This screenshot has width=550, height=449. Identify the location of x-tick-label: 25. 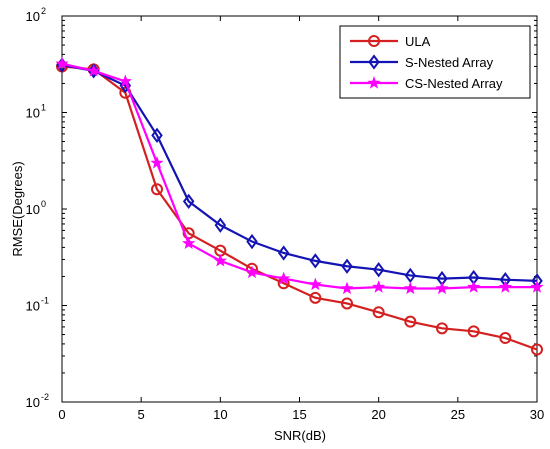
(458, 414).